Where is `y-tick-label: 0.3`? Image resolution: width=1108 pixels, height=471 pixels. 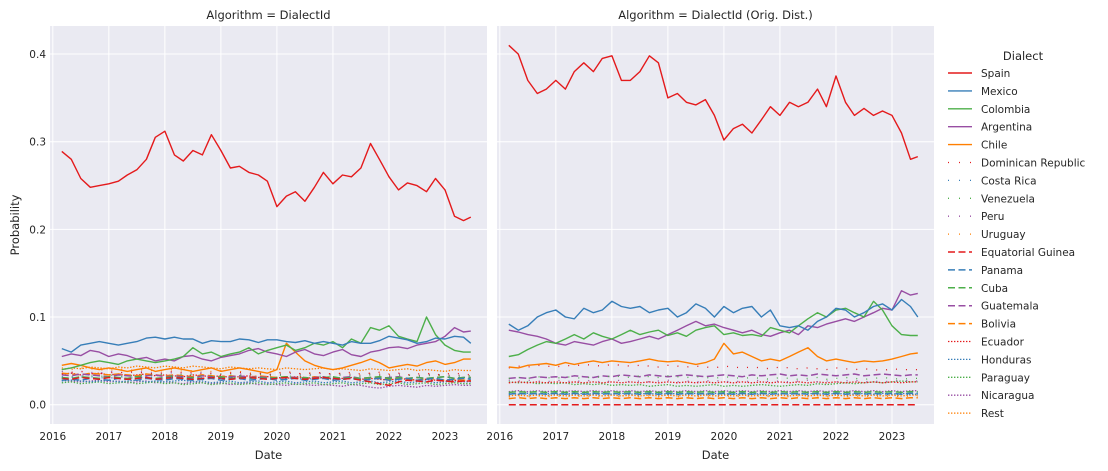
y-tick-label: 0.3 is located at coordinates (37, 143).